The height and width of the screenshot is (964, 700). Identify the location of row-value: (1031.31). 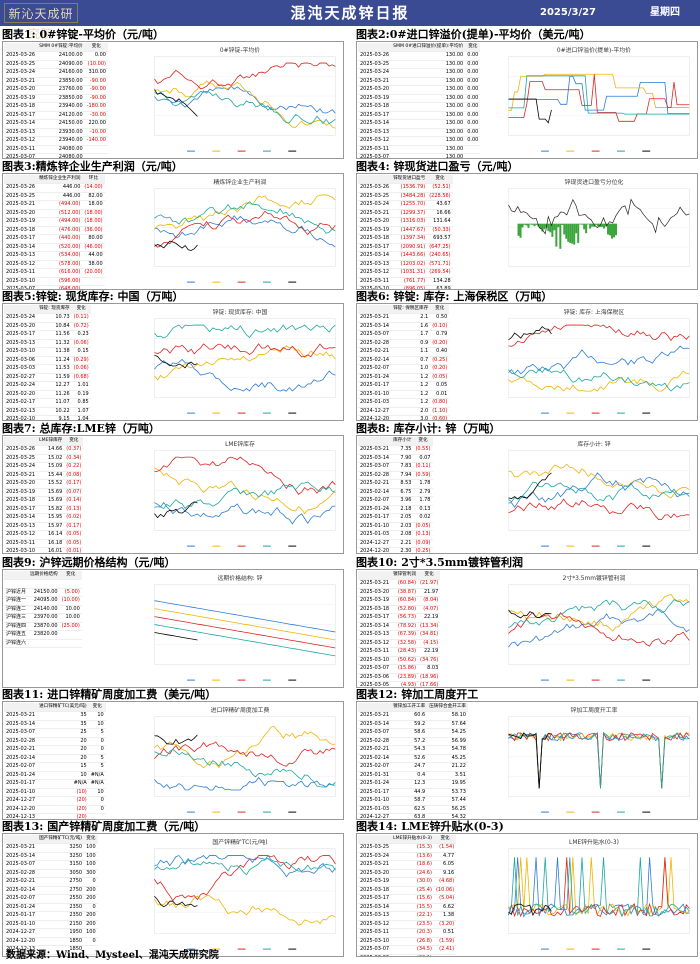
(409, 273).